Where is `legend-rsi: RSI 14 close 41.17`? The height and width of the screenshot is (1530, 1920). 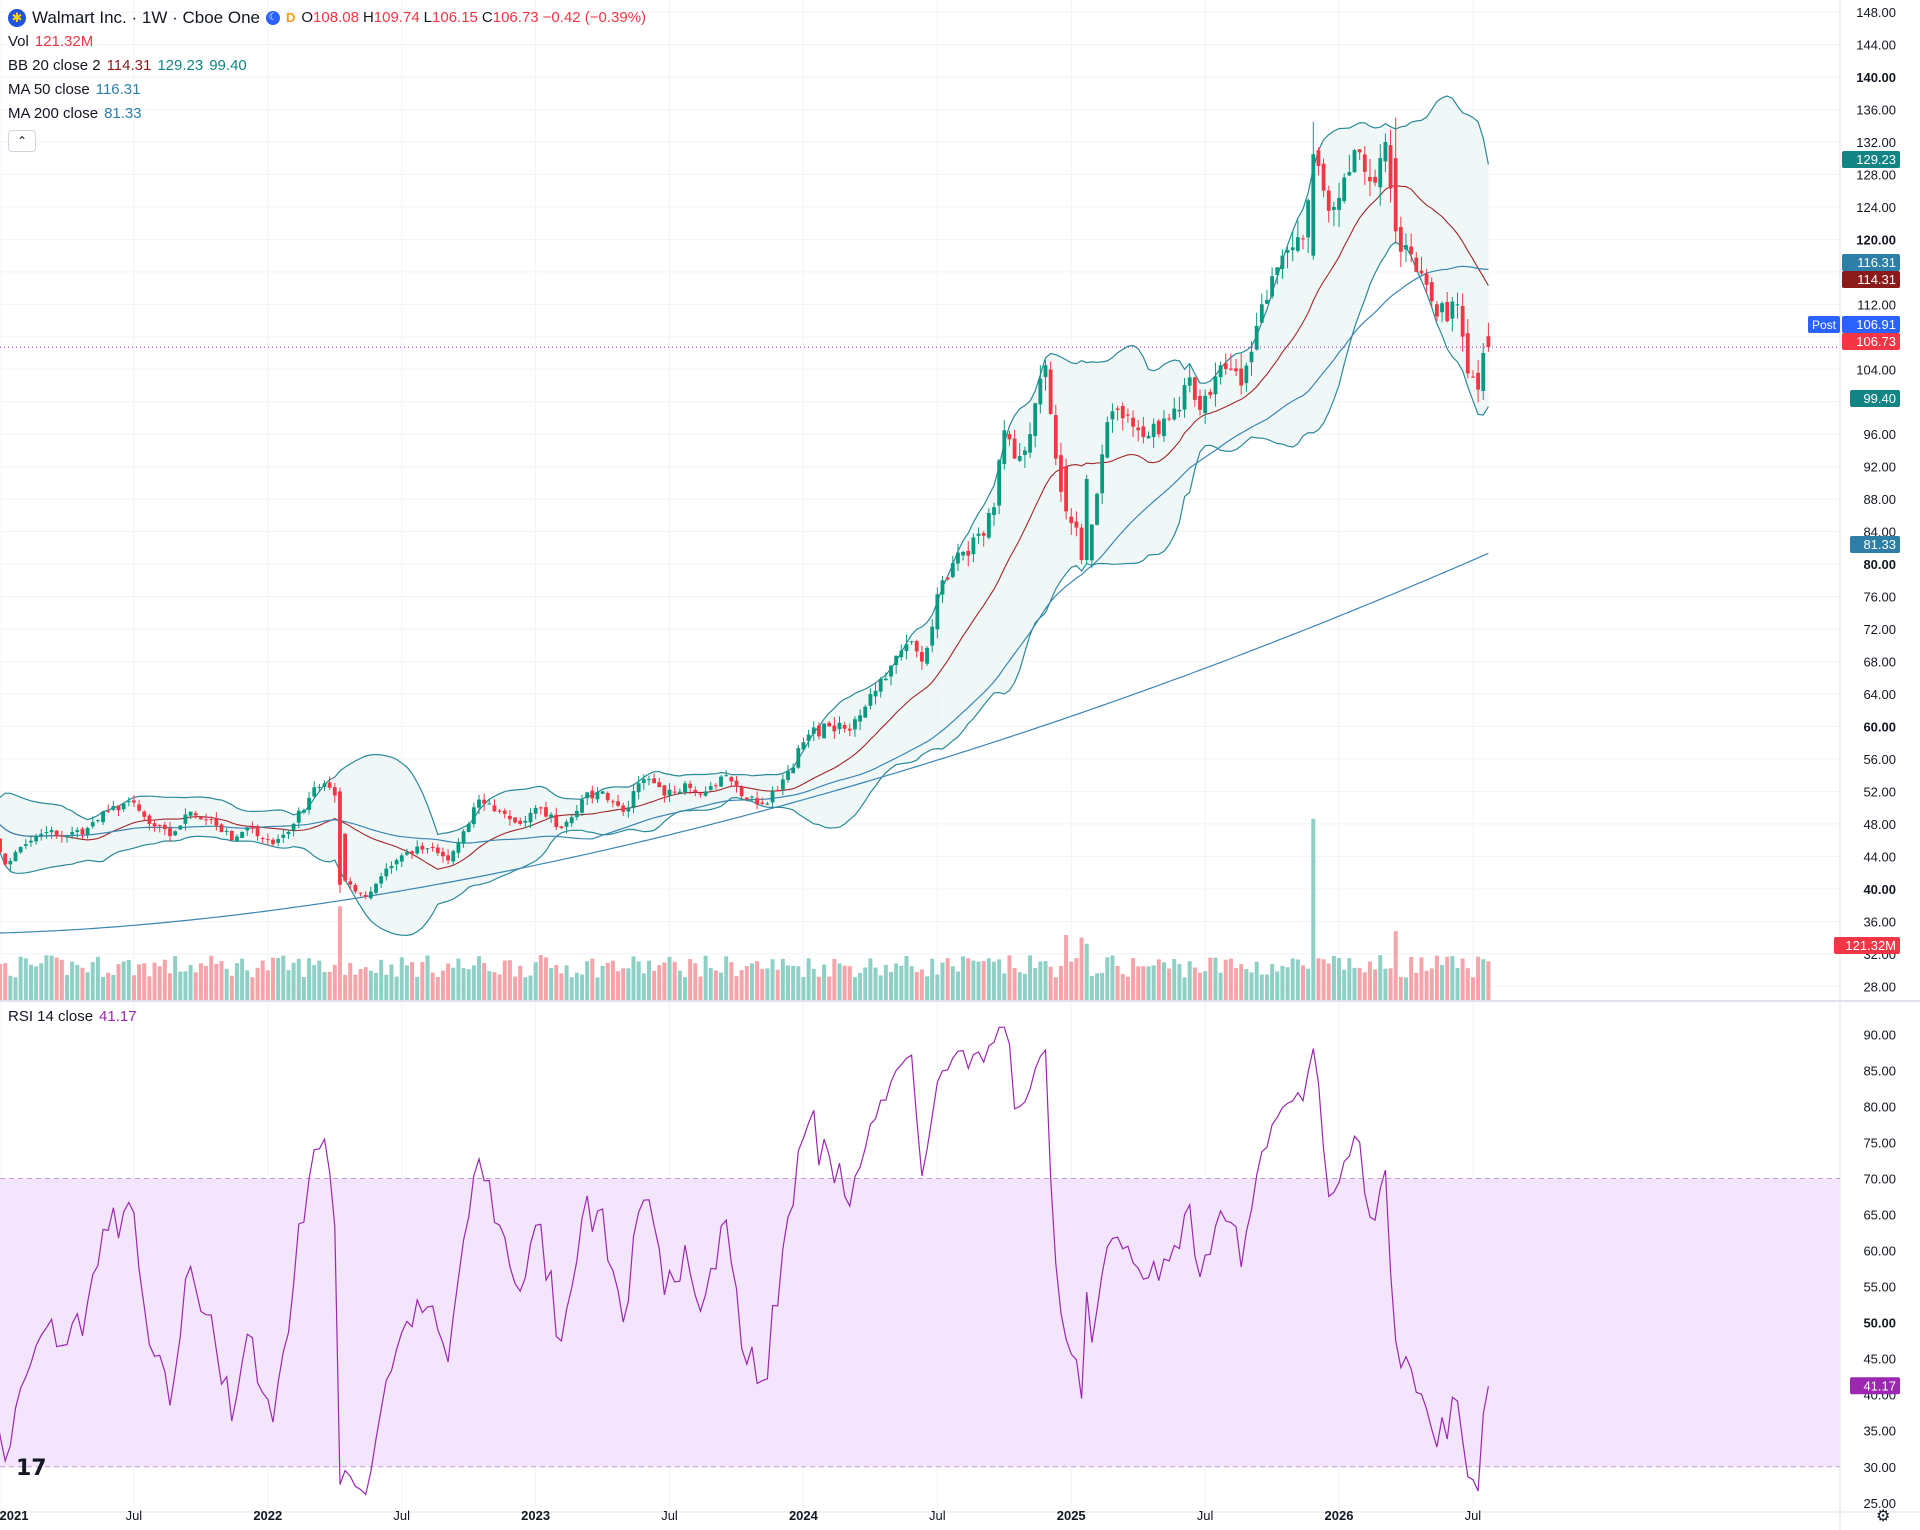
legend-rsi: RSI 14 close 41.17 is located at coordinates (72, 1016).